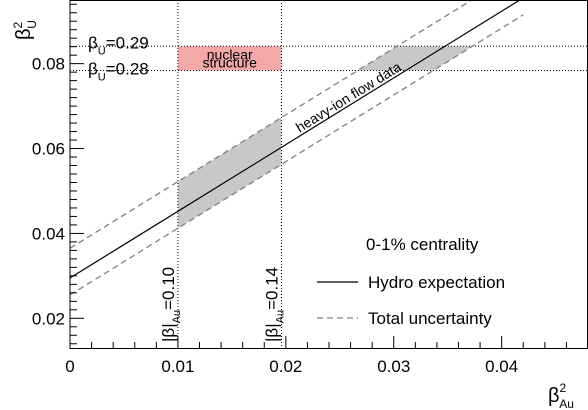 This screenshot has height=410, width=588. I want to click on y-axis-title: β2U, so click(25, 30).